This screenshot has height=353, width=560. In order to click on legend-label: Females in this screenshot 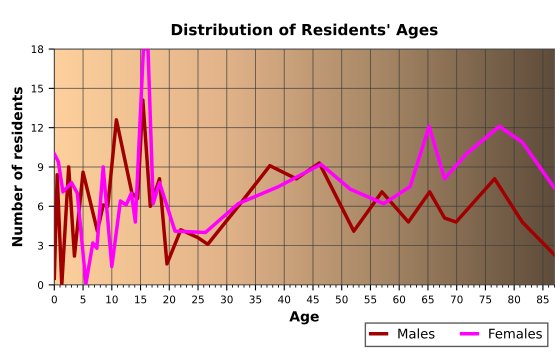, I will do `click(515, 333)`.